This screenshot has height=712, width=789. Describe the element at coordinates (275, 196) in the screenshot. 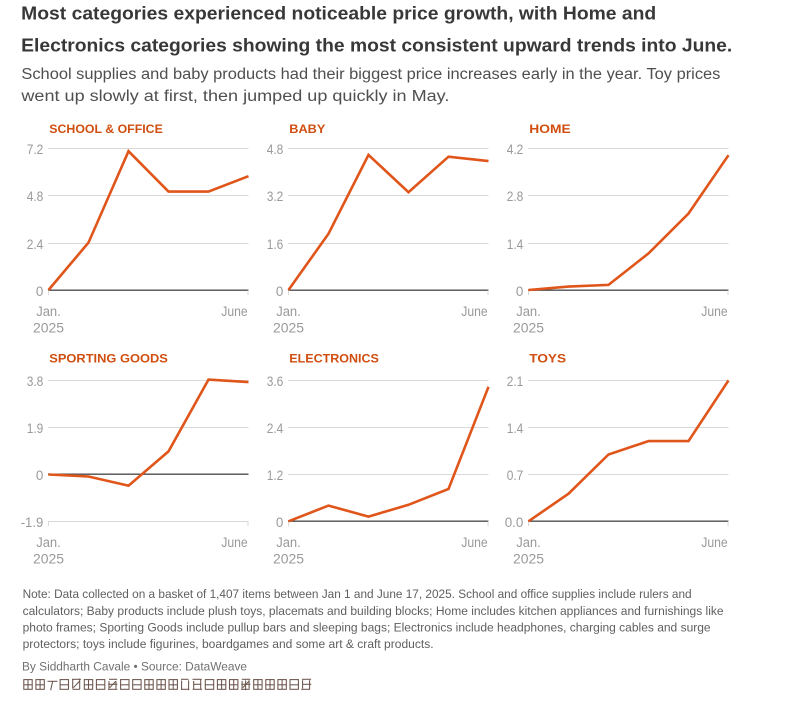

I see `svg-text: 3.2` at that location.